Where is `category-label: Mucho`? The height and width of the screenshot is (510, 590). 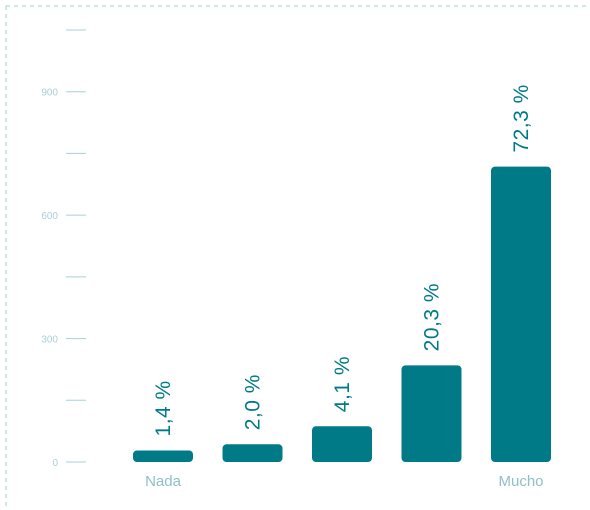
category-label: Mucho is located at coordinates (520, 481).